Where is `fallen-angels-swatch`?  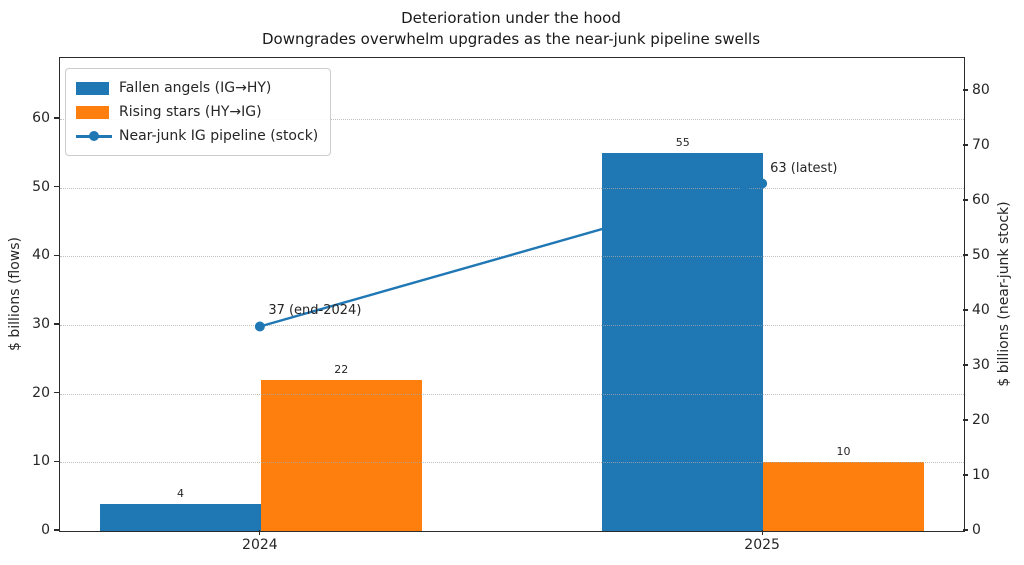 fallen-angels-swatch is located at coordinates (92, 88).